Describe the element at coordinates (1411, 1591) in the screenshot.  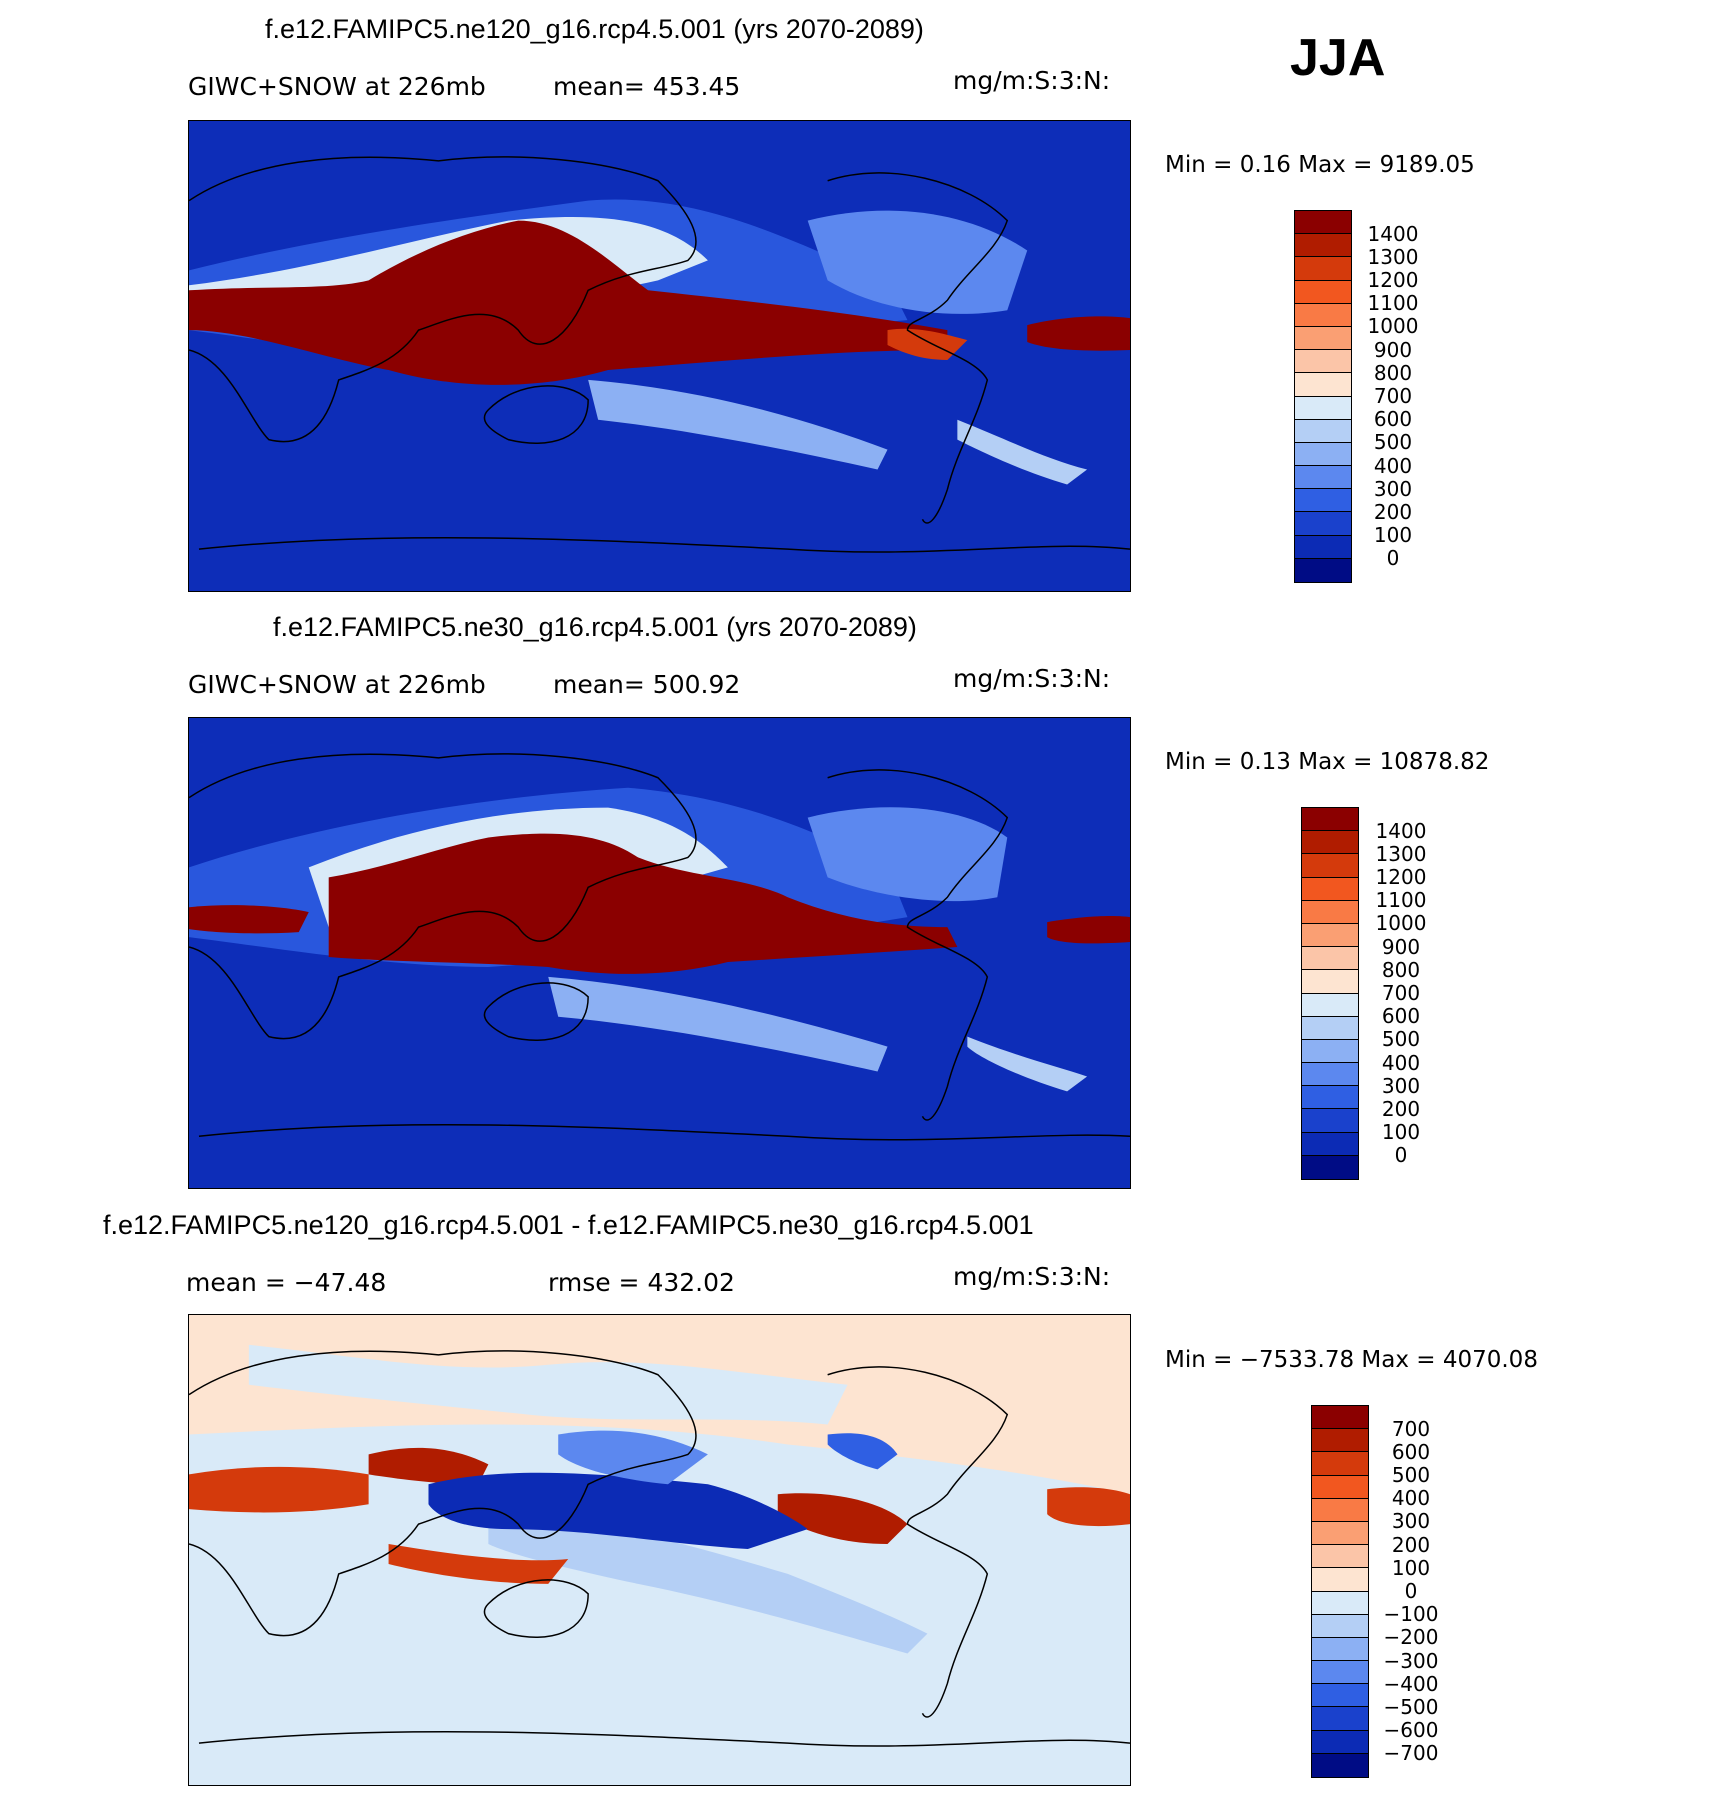
I see `cbar-3-label: 0` at that location.